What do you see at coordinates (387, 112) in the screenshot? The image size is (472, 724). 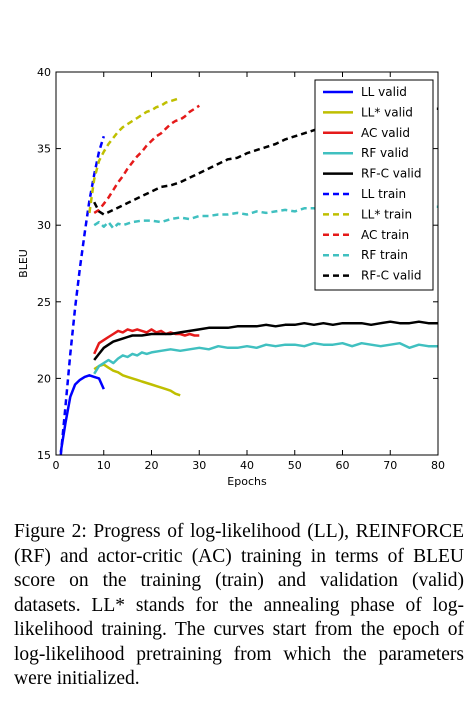 I see `legend-label: LL* valid` at bounding box center [387, 112].